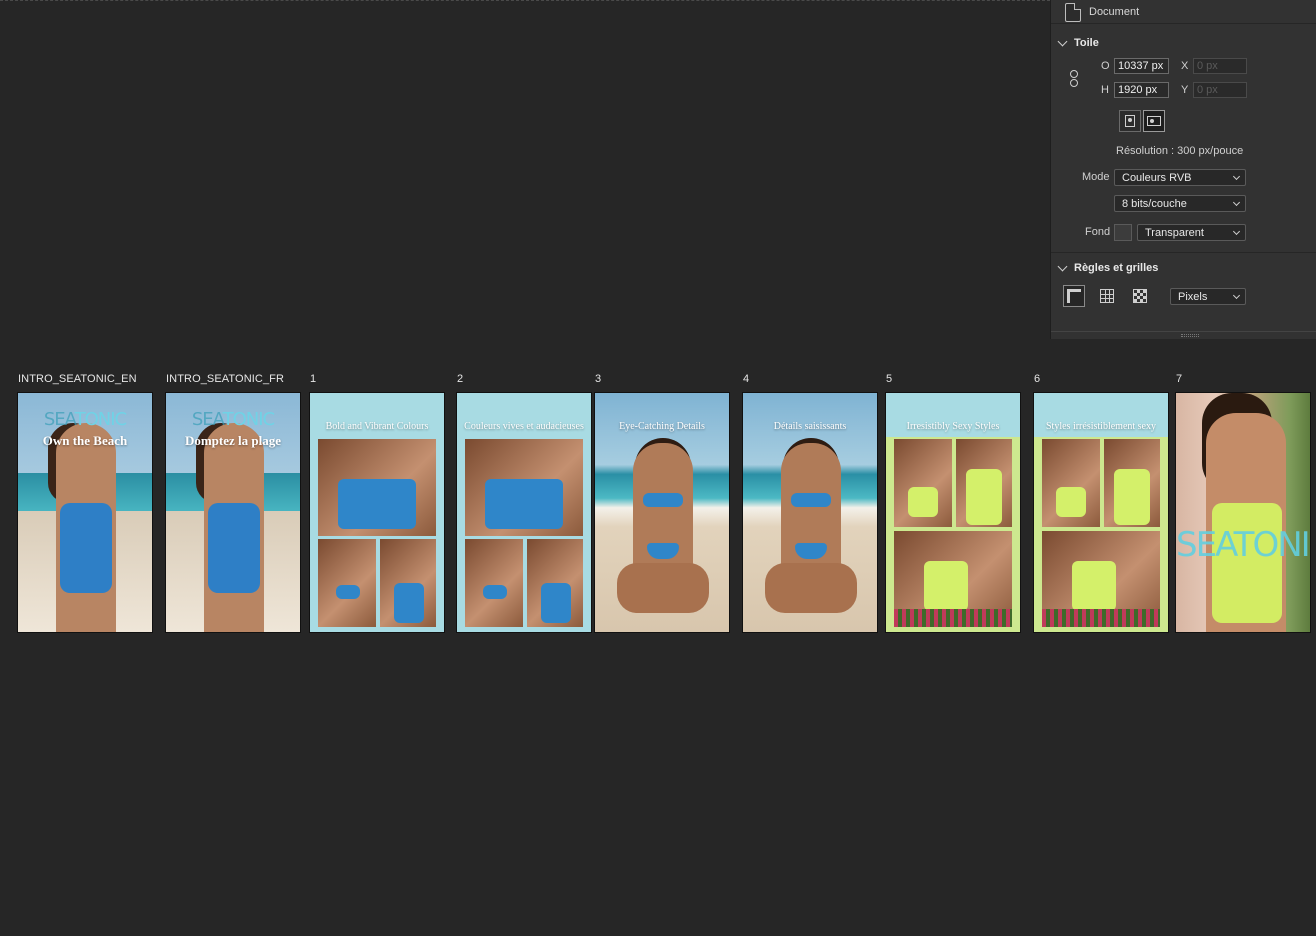 This screenshot has width=1316, height=936. What do you see at coordinates (662, 426) in the screenshot?
I see `artboard-title: Eye-Catching Details` at bounding box center [662, 426].